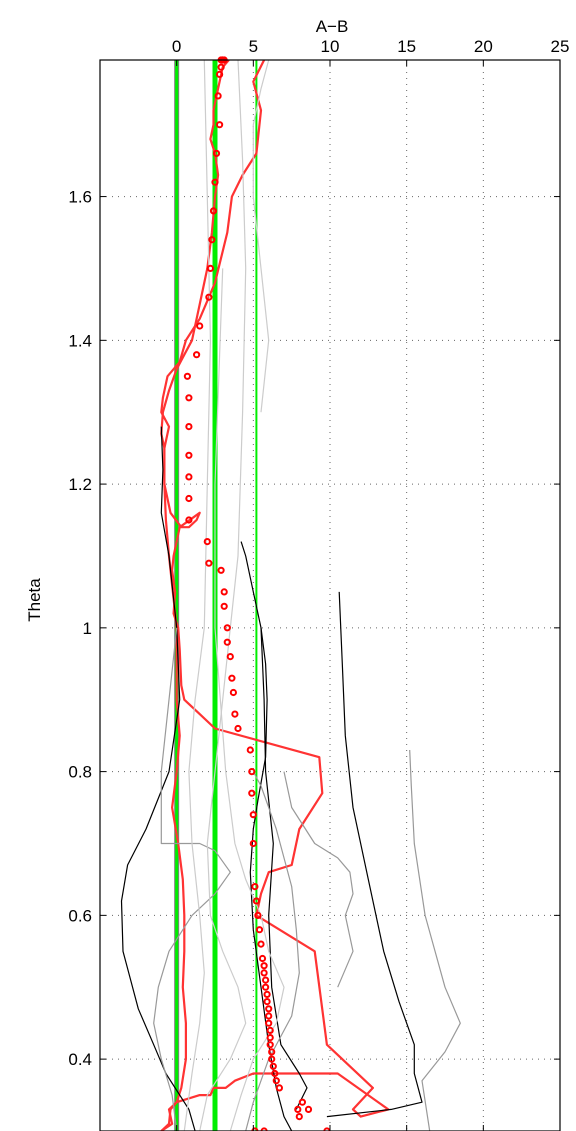 The height and width of the screenshot is (1131, 576). I want to click on y-tick-label: 1, so click(87, 628).